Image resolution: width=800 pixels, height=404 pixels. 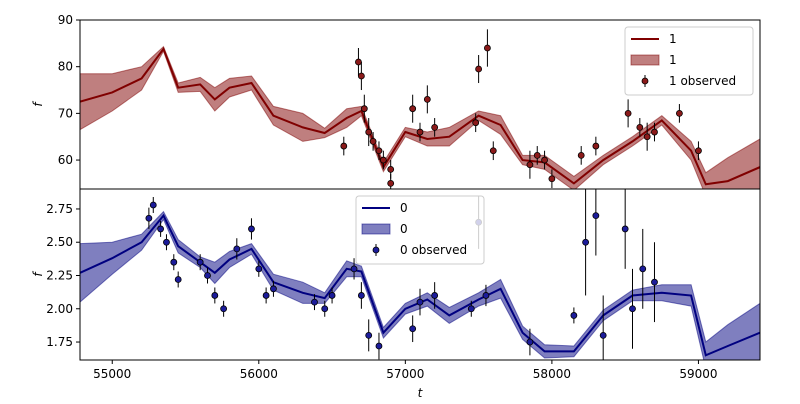 I want to click on y-tick-label: 2.25, so click(x=59, y=275).